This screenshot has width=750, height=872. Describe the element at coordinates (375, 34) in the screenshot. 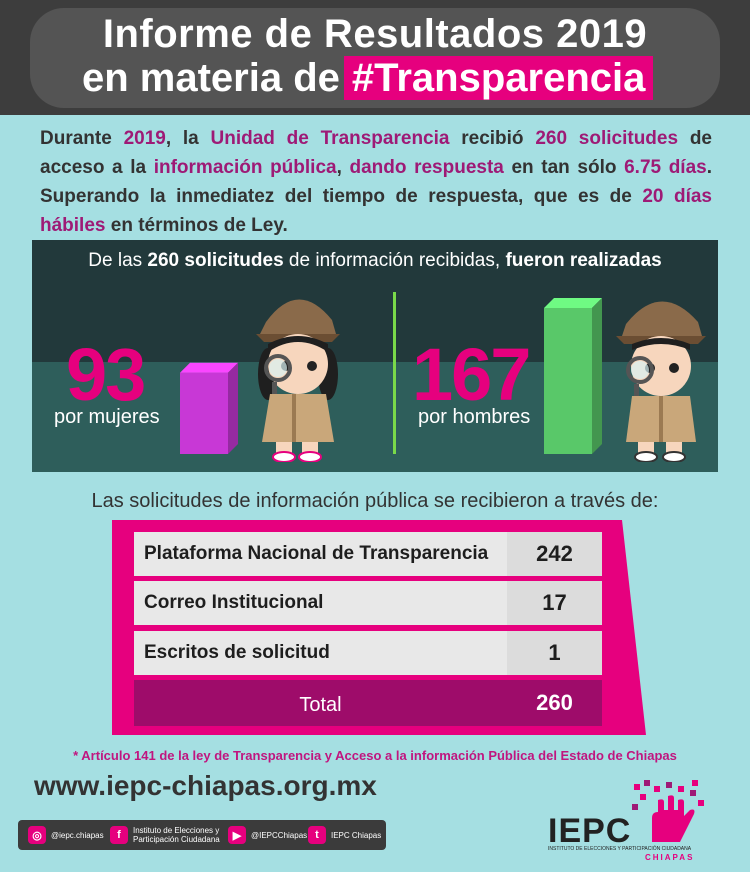

I see `title-line-1: Informe de Resultados 2019` at that location.